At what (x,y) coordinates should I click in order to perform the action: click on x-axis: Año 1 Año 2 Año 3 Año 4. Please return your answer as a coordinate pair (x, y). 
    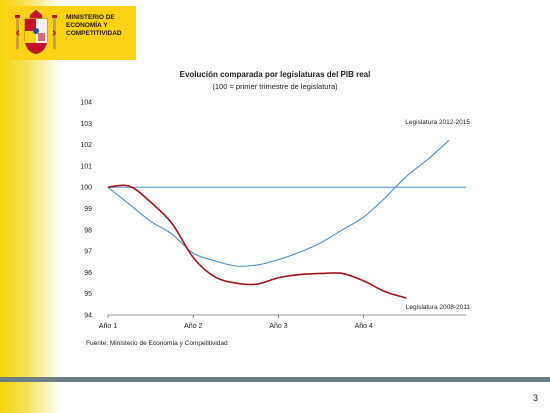
    Looking at the image, I should click on (282, 322).